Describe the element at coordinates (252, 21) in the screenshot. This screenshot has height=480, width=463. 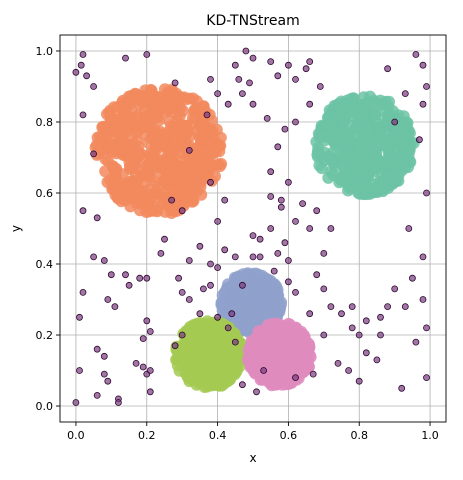
I see `chart-title: KD-TNStream` at that location.